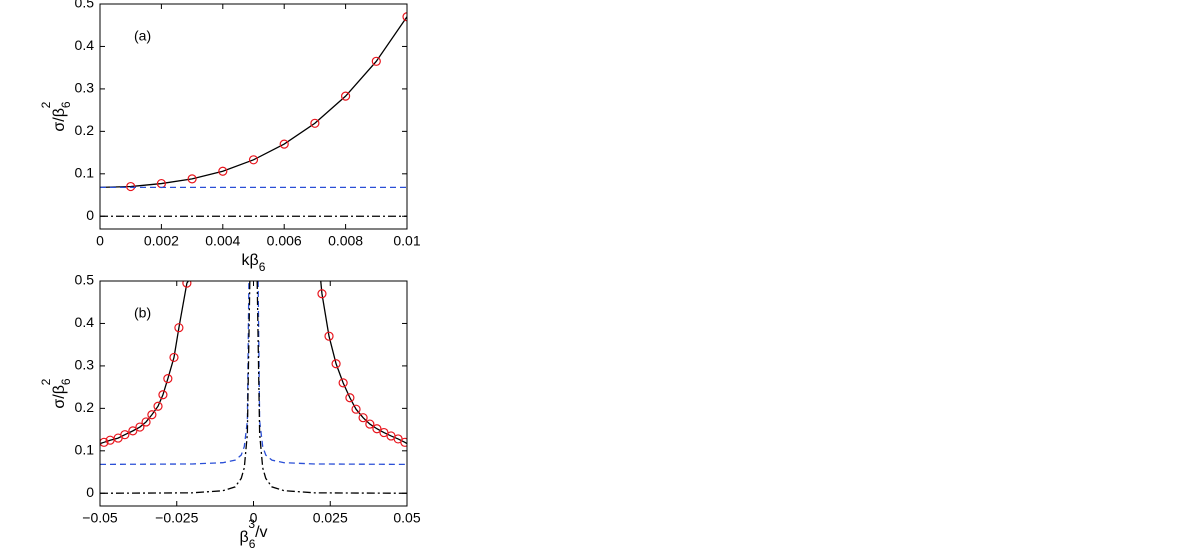  What do you see at coordinates (253, 534) in the screenshot?
I see `x-axis-label: β6 3/v` at bounding box center [253, 534].